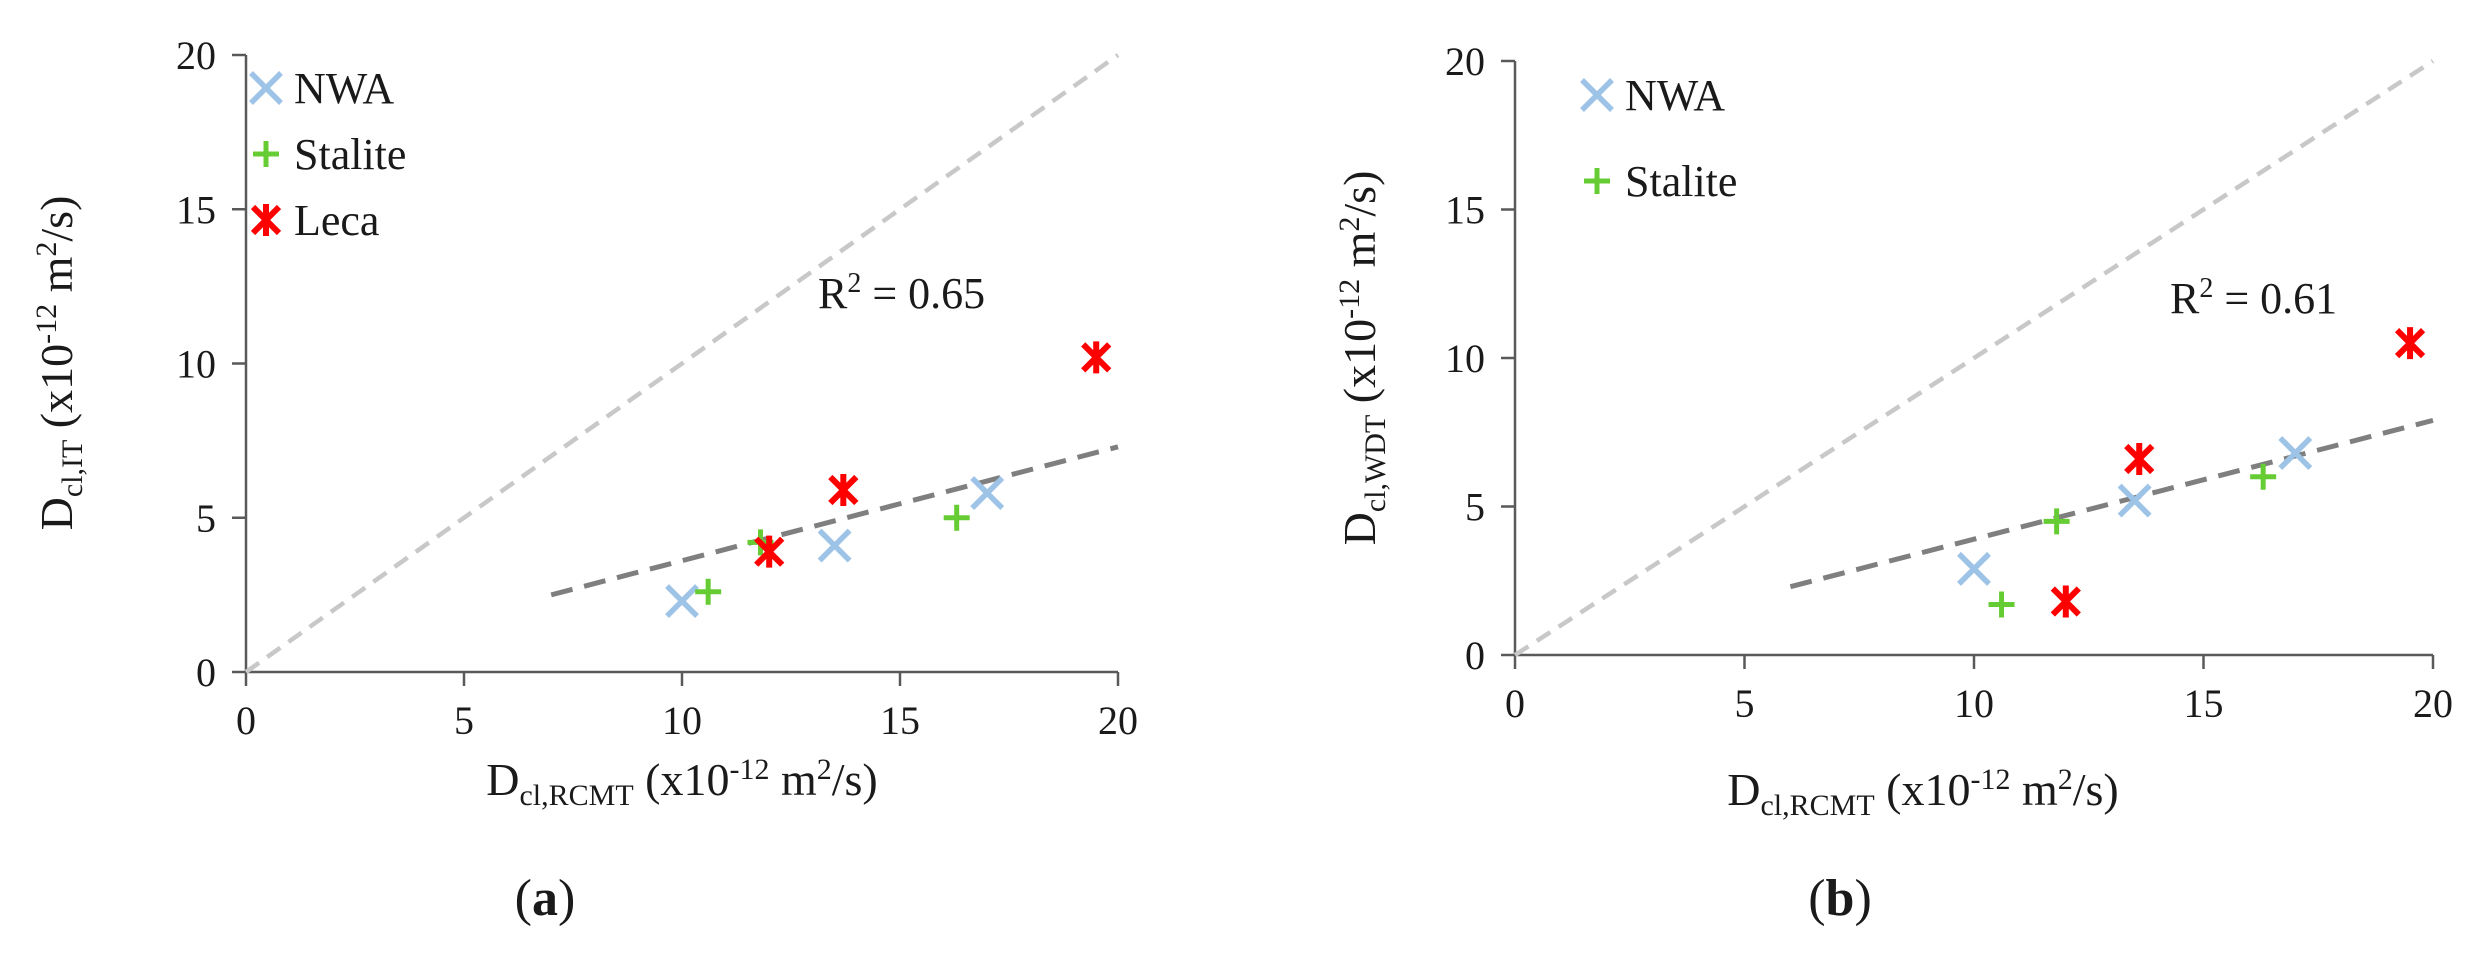  I want to click on panel-caption: (b), so click(1840, 898).